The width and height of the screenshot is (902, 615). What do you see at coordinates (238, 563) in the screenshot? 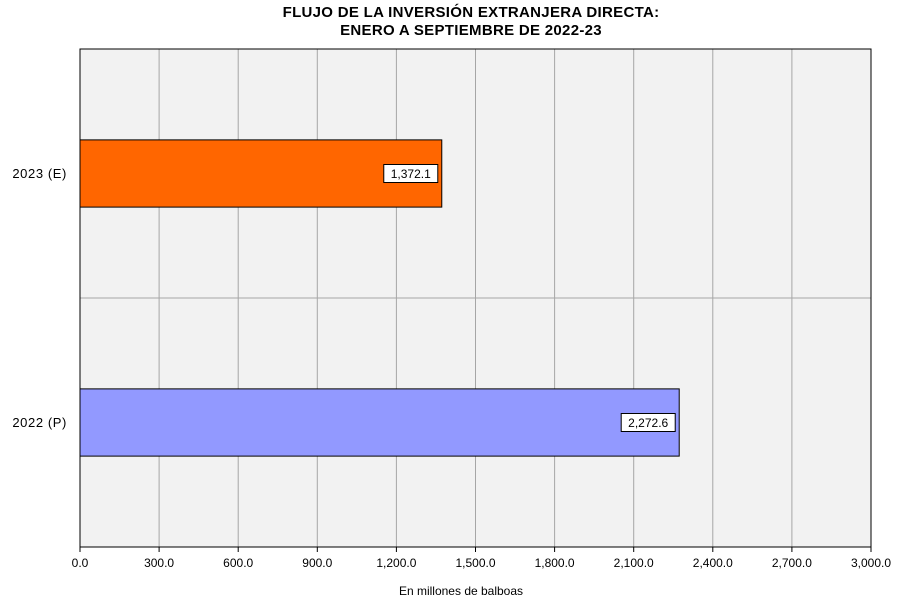
I see `x-tick-label: 600.0` at bounding box center [238, 563].